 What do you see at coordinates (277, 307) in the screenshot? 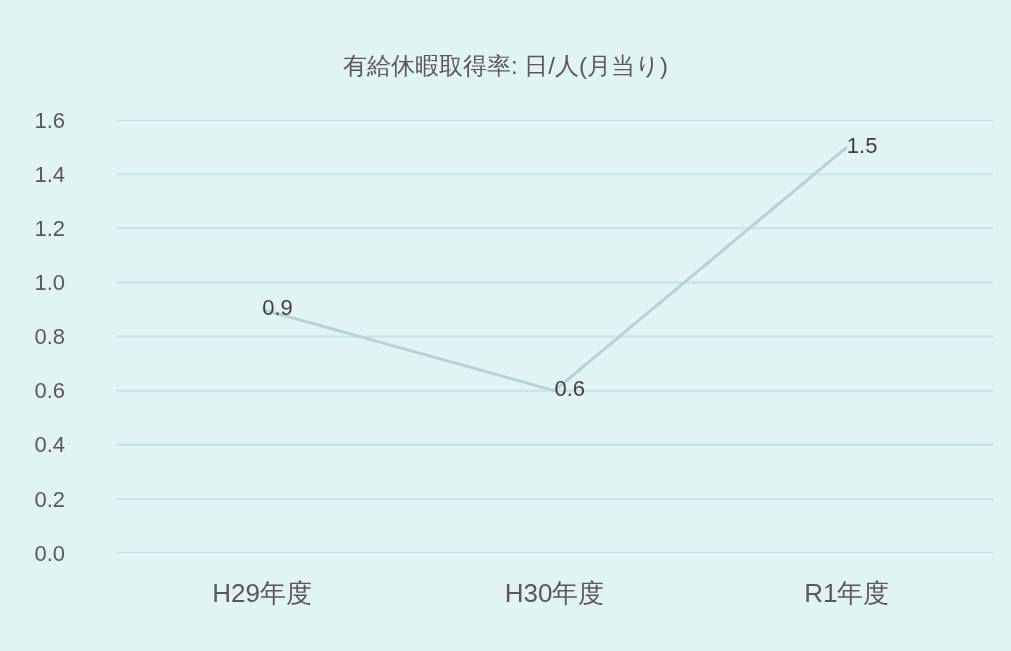
I see `data-label: 0.9` at bounding box center [277, 307].